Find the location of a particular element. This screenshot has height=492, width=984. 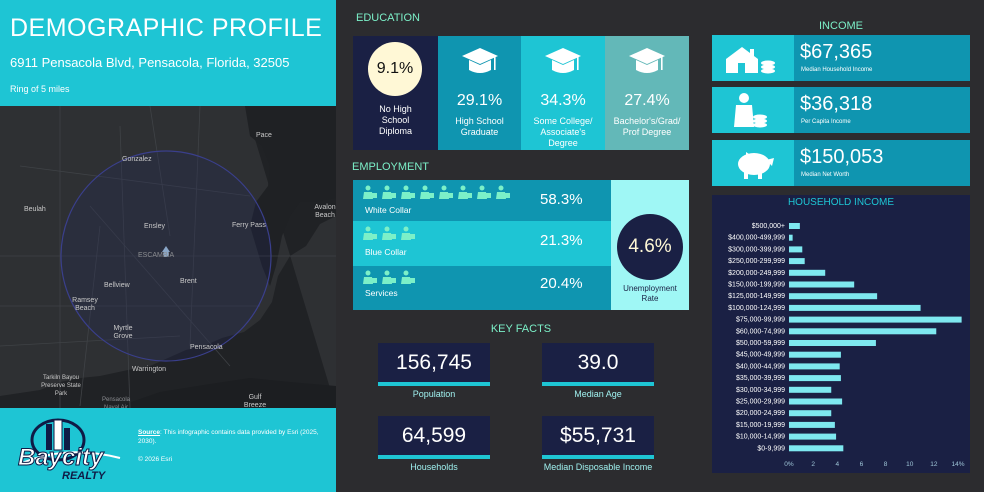

logo-graphic is located at coordinates (70, 441).